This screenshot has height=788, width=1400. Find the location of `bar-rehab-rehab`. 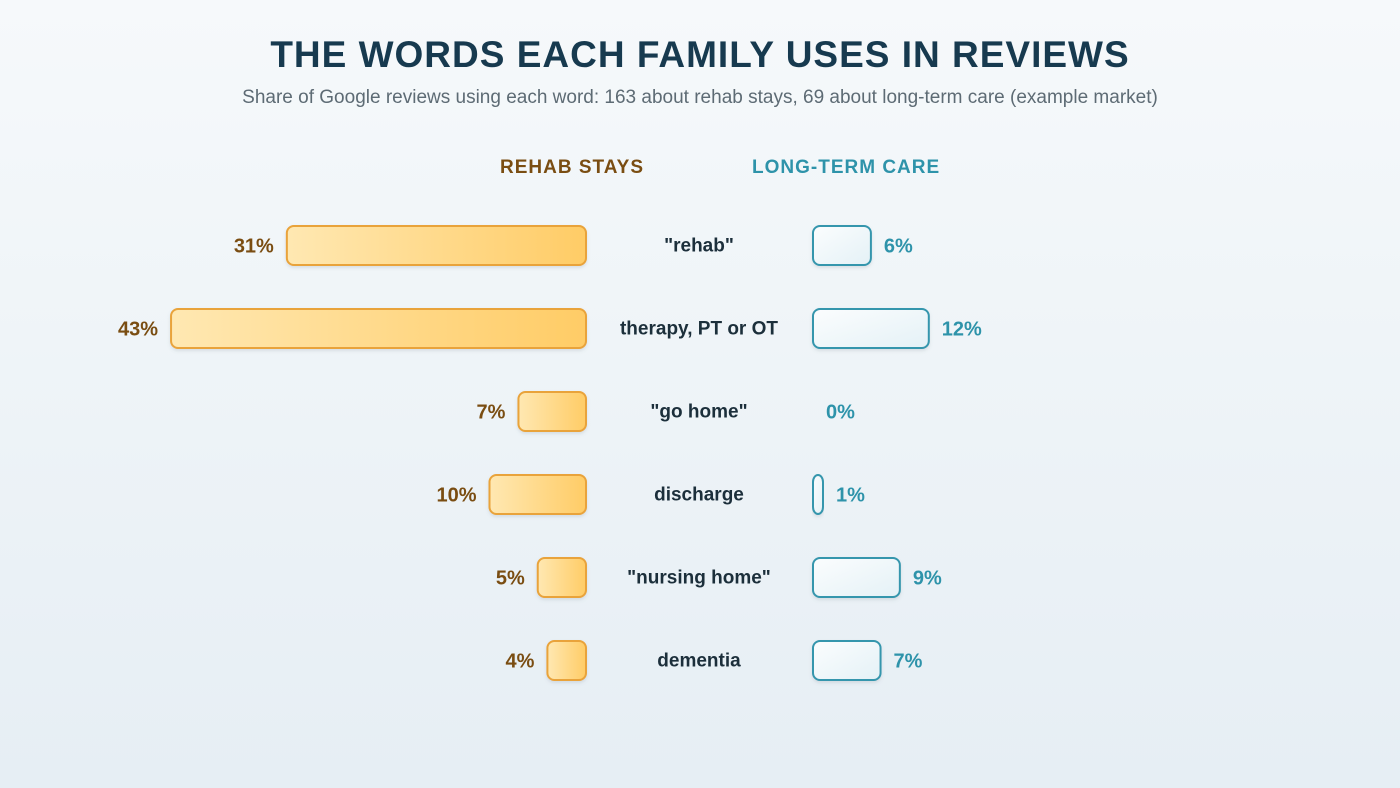

bar-rehab-rehab is located at coordinates (436, 245).